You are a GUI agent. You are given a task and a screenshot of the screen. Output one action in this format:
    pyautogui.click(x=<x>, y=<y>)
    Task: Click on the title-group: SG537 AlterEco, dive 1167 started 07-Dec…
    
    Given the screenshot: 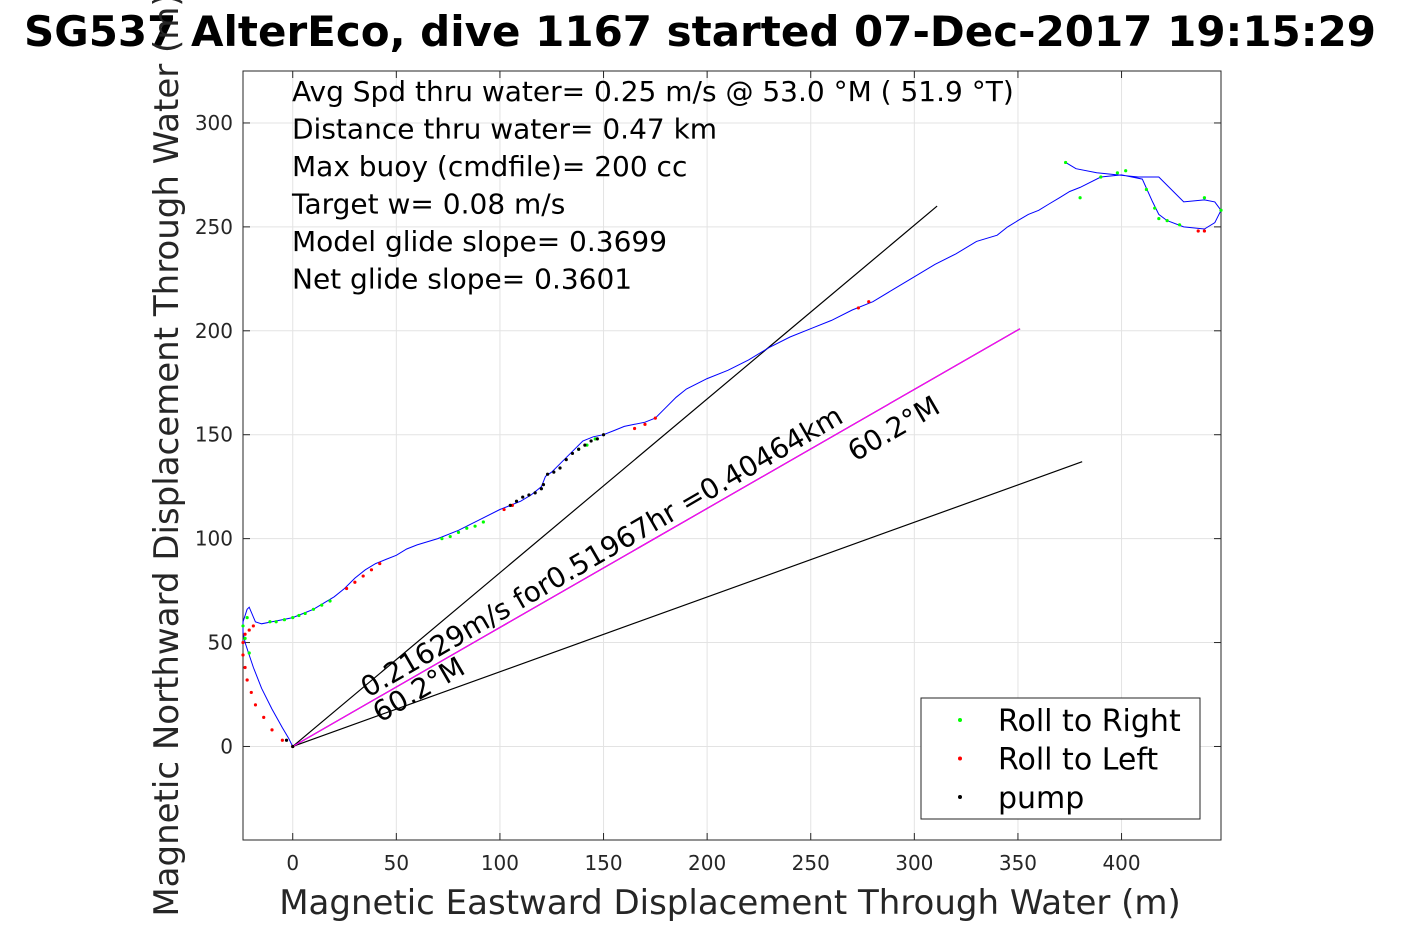 What is the action you would take?
    pyautogui.click(x=700, y=31)
    